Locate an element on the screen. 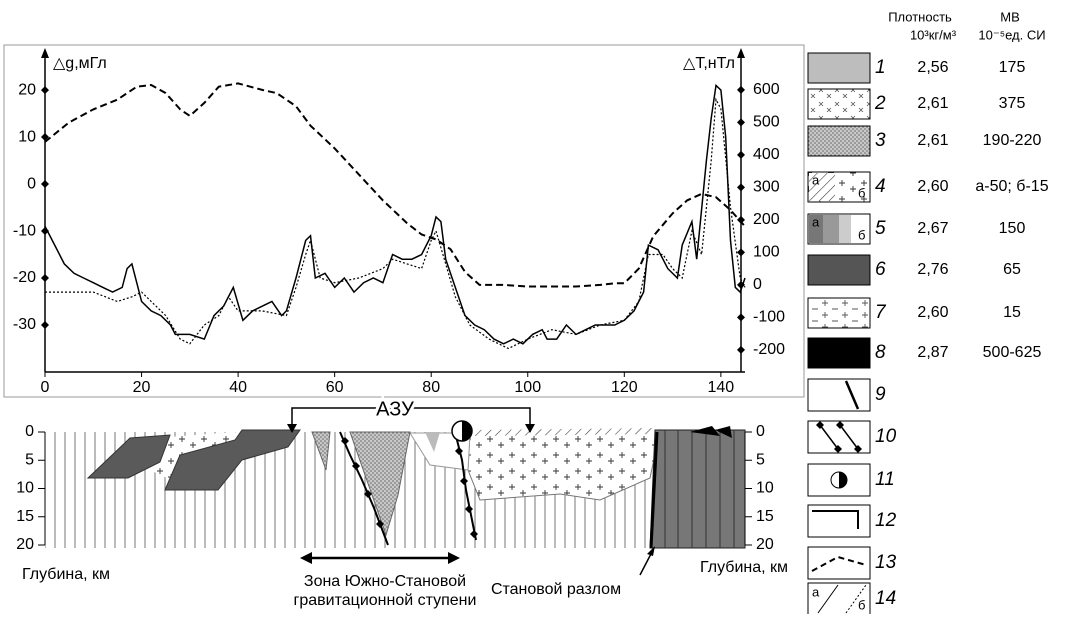 The width and height of the screenshot is (1071, 619). legend-number: 3 is located at coordinates (880, 140).